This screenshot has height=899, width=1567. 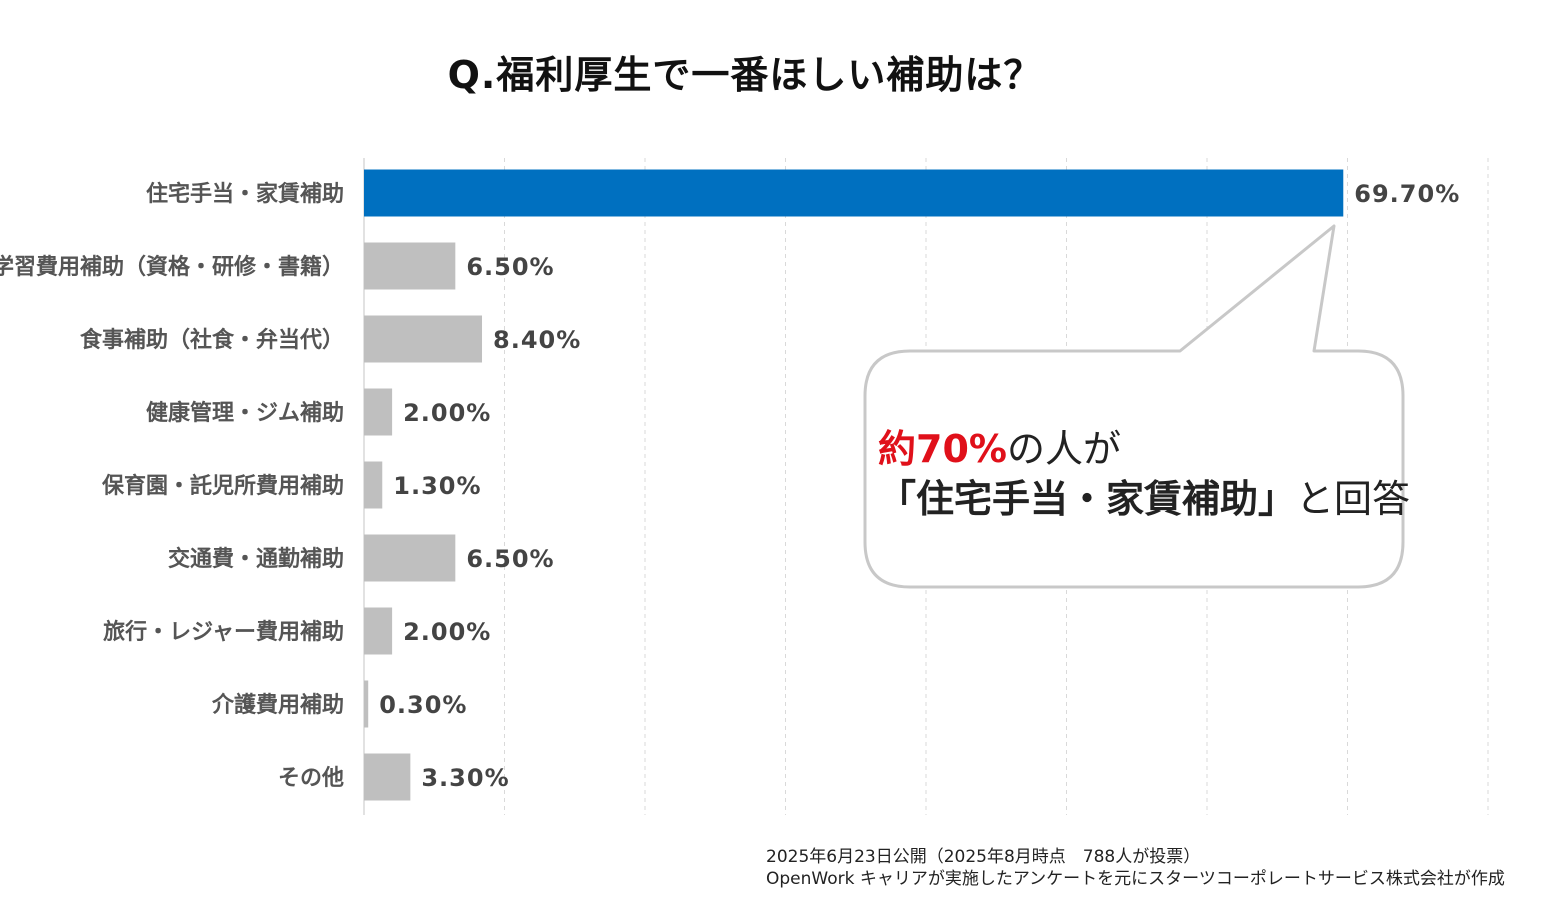 What do you see at coordinates (172, 267) in the screenshot?
I see `category-label: 学習費用補助（資格・研修・書籍）` at bounding box center [172, 267].